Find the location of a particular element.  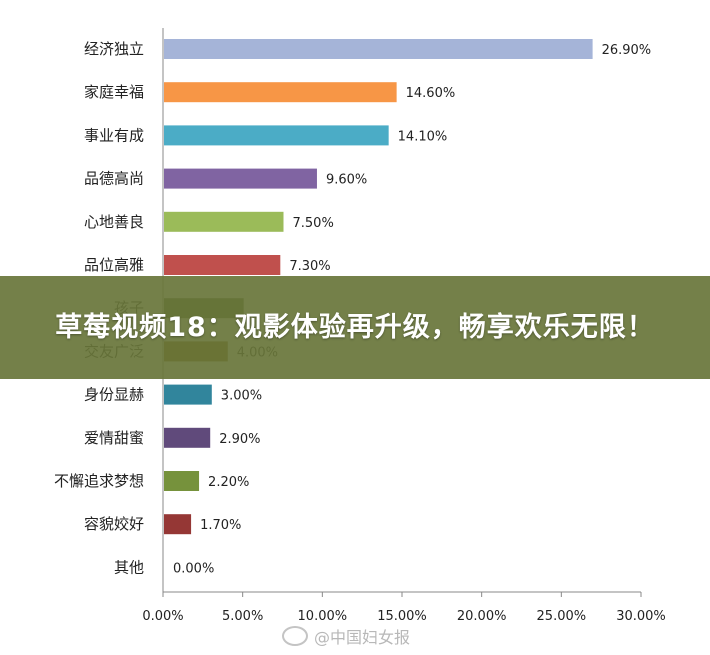

promo-banner-text: 草莓视频18：观影体验再升级，畅享欢乐无限！ is located at coordinates (355, 327).